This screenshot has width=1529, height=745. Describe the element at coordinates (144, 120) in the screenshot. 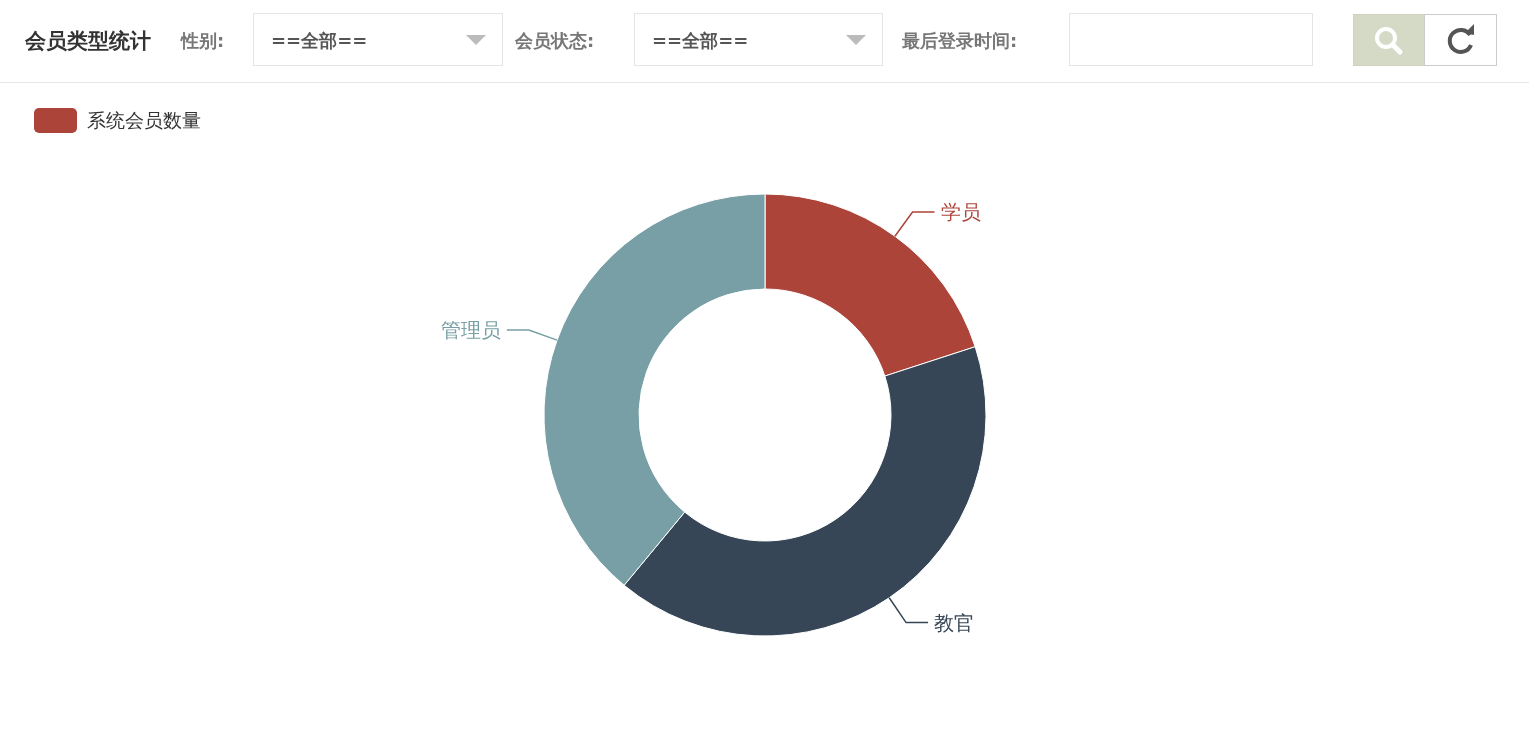

I see `legend-title: 系统会员数量` at that location.